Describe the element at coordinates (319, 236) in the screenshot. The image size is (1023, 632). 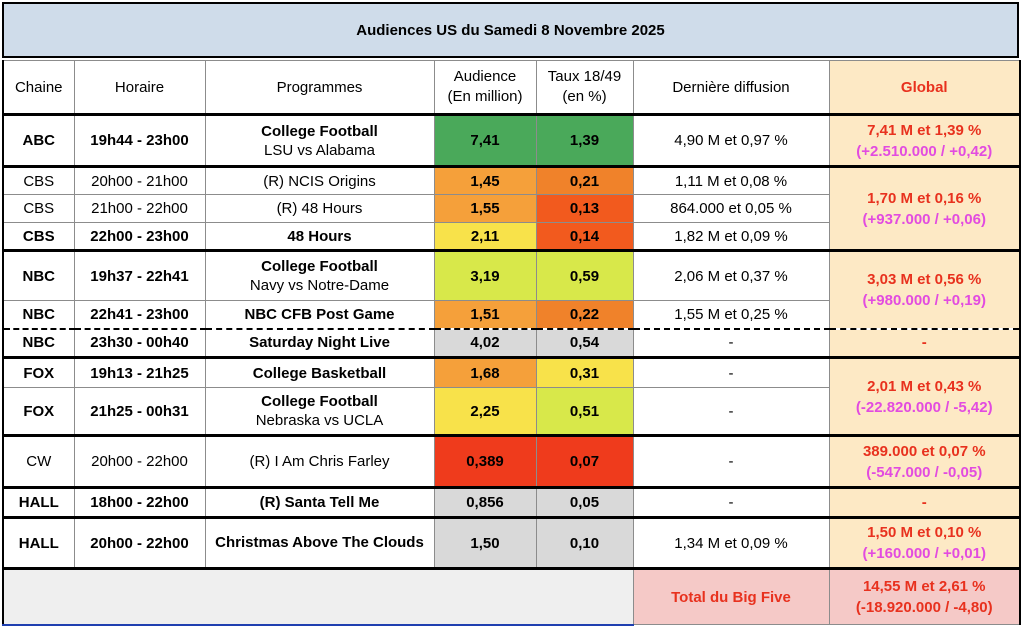
I see `cell-programme: 48 Hours` at that location.